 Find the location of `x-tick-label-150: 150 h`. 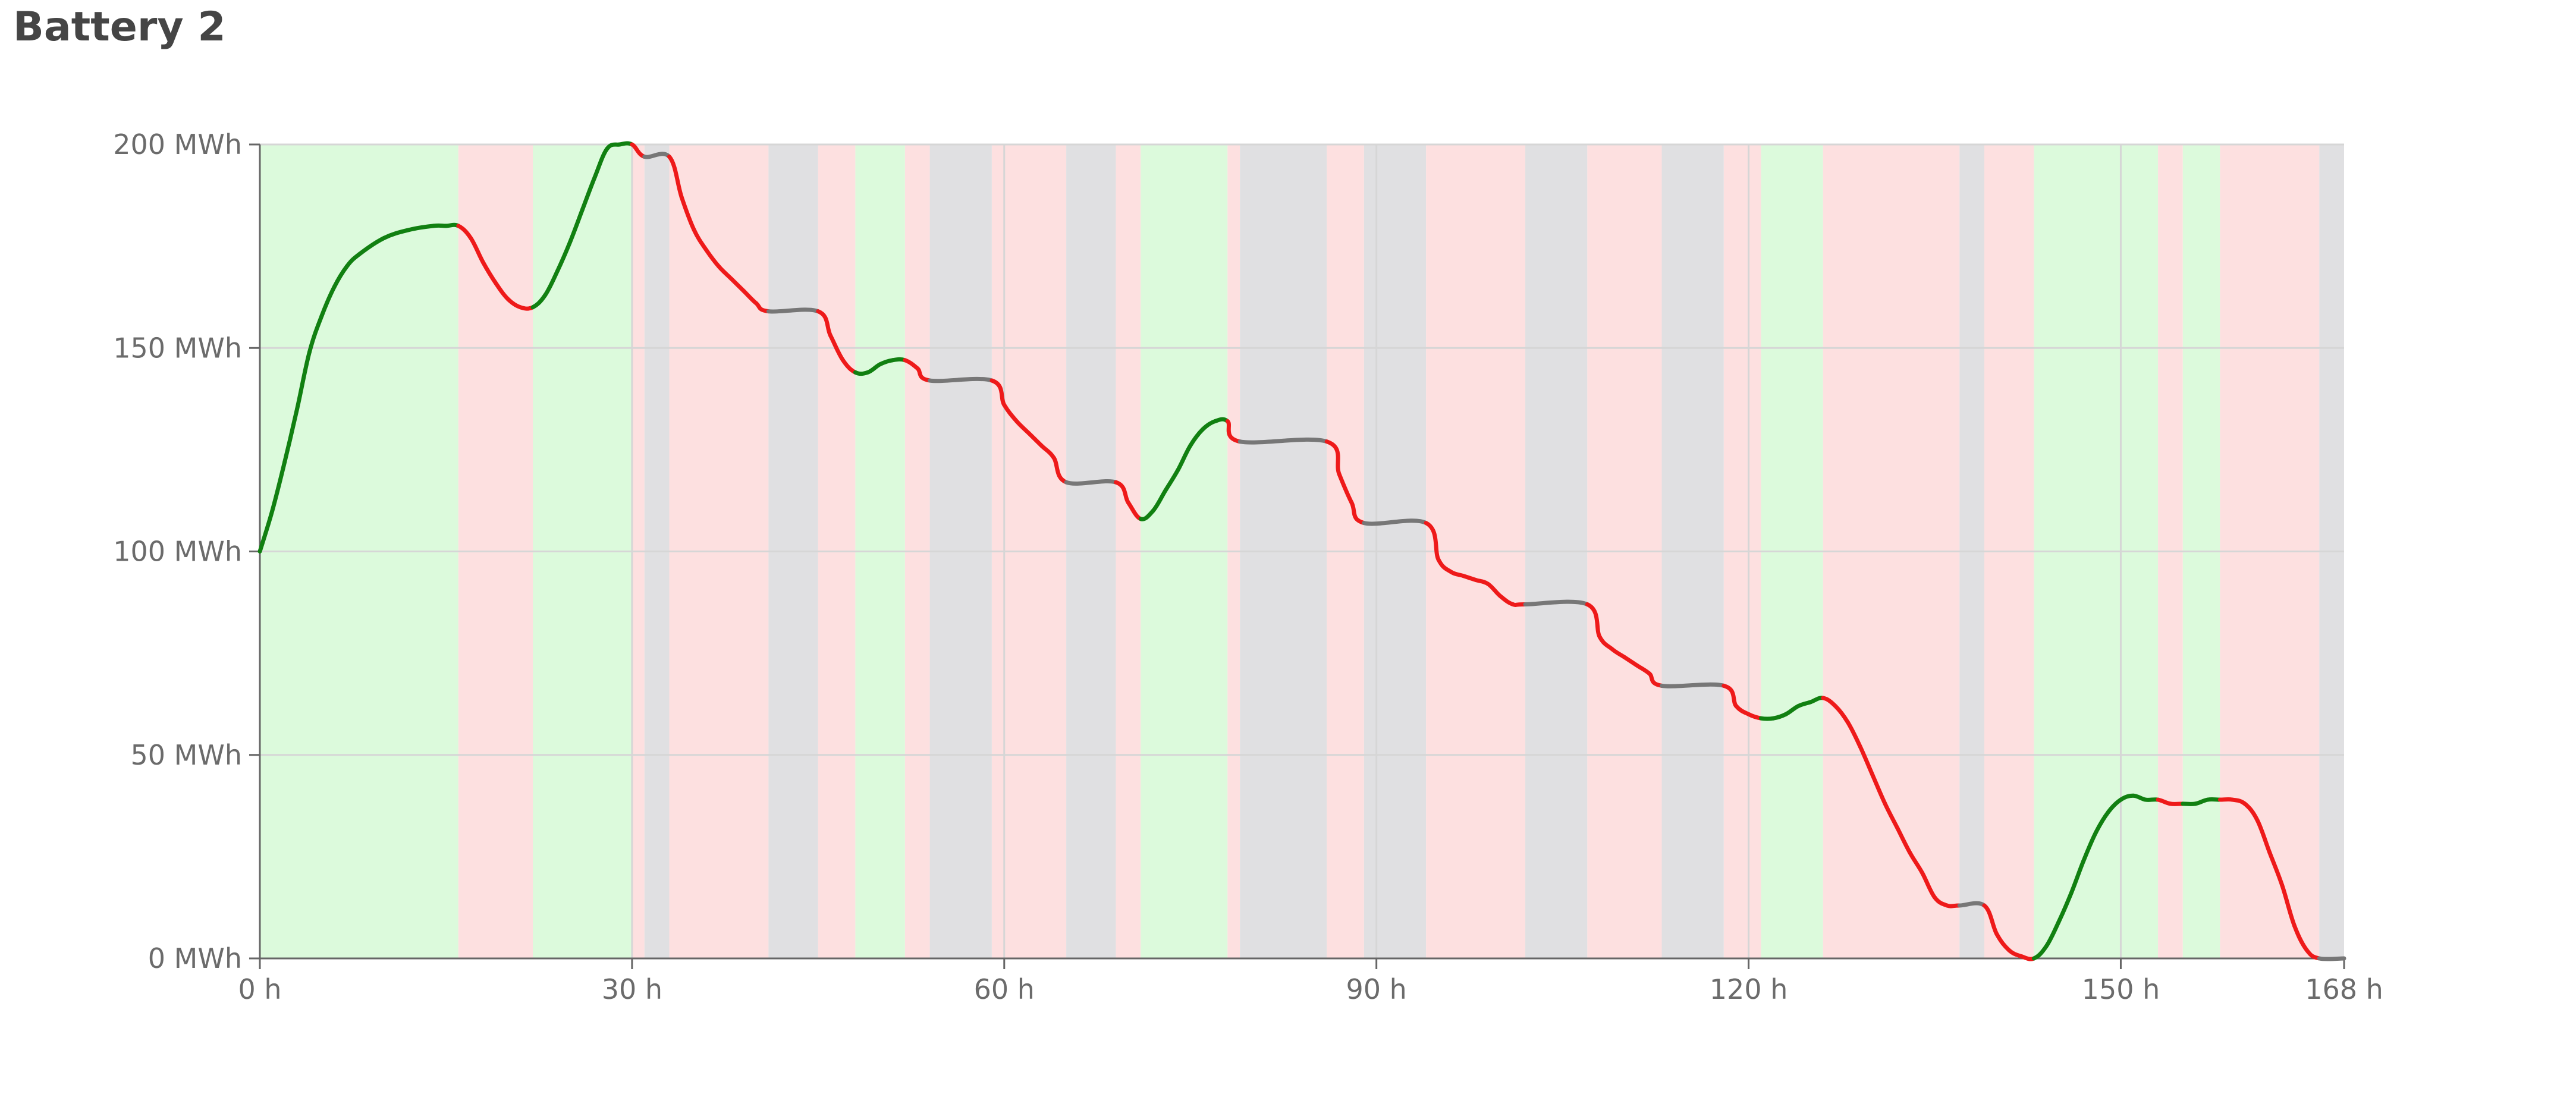

x-tick-label-150: 150 h is located at coordinates (2121, 989).